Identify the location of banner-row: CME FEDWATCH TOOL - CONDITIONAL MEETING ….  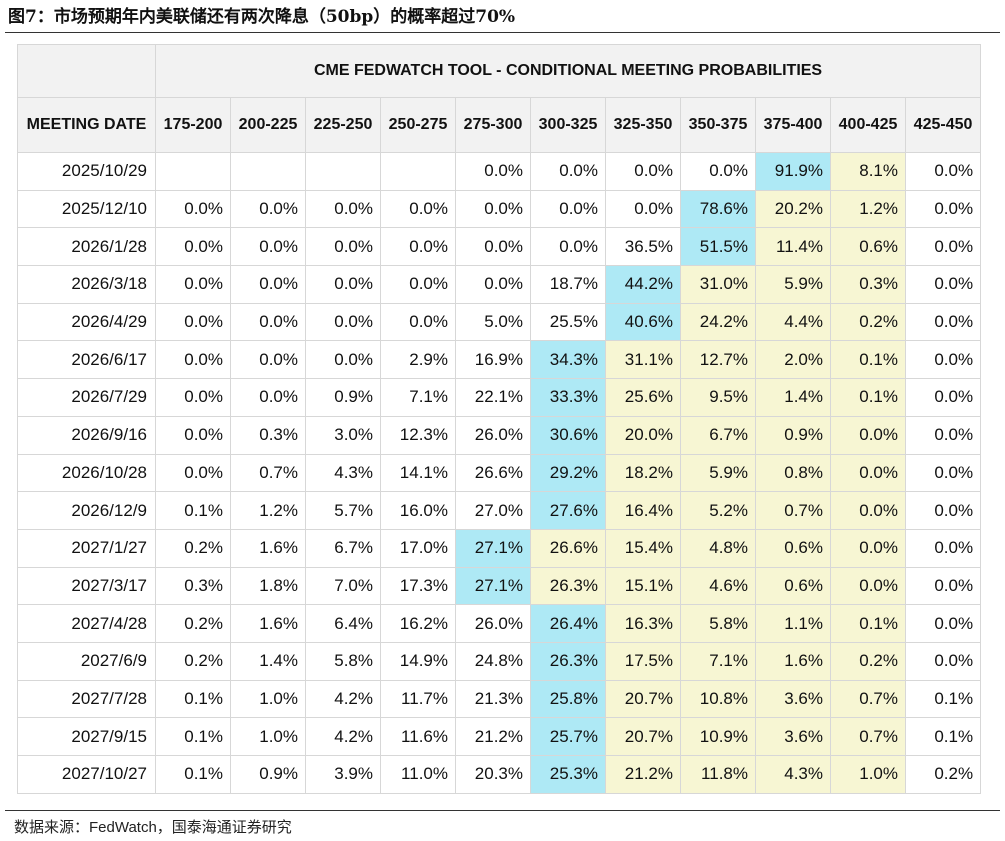
(499, 71).